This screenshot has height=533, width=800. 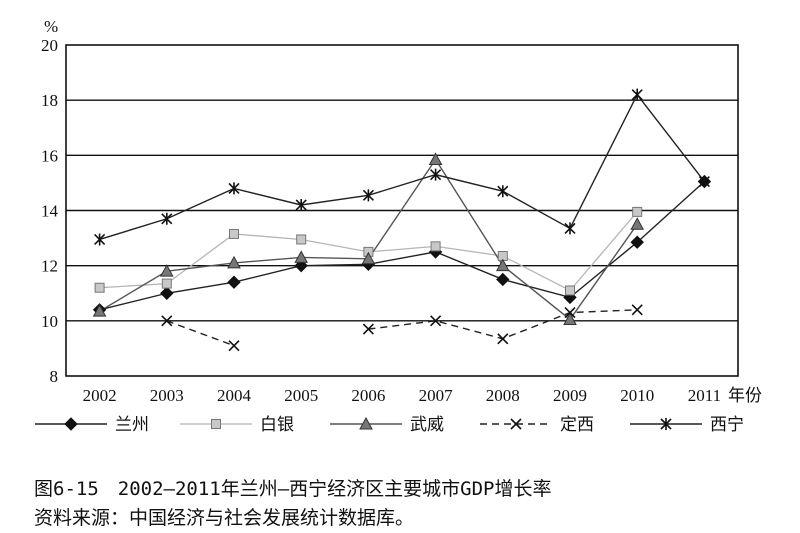 I want to click on legend-label: 定西, so click(x=577, y=425).